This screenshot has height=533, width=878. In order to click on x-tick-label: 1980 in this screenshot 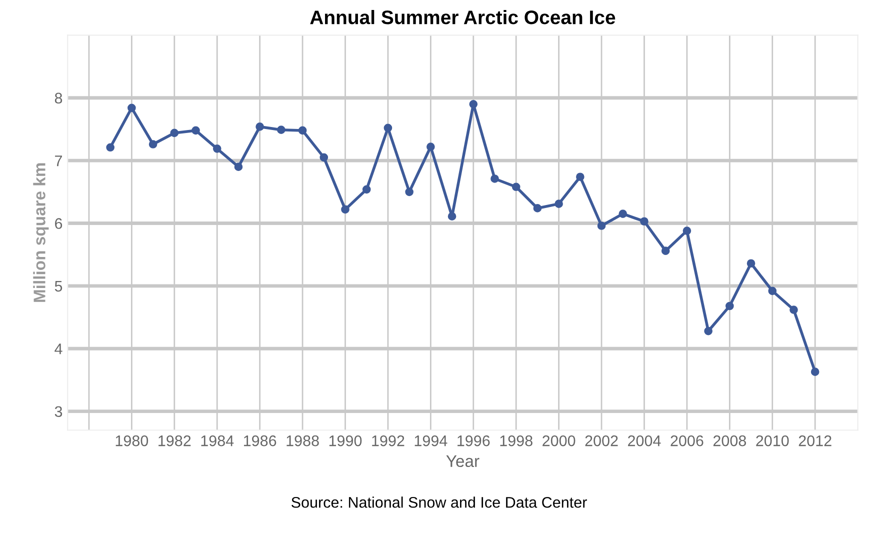, I will do `click(132, 440)`.